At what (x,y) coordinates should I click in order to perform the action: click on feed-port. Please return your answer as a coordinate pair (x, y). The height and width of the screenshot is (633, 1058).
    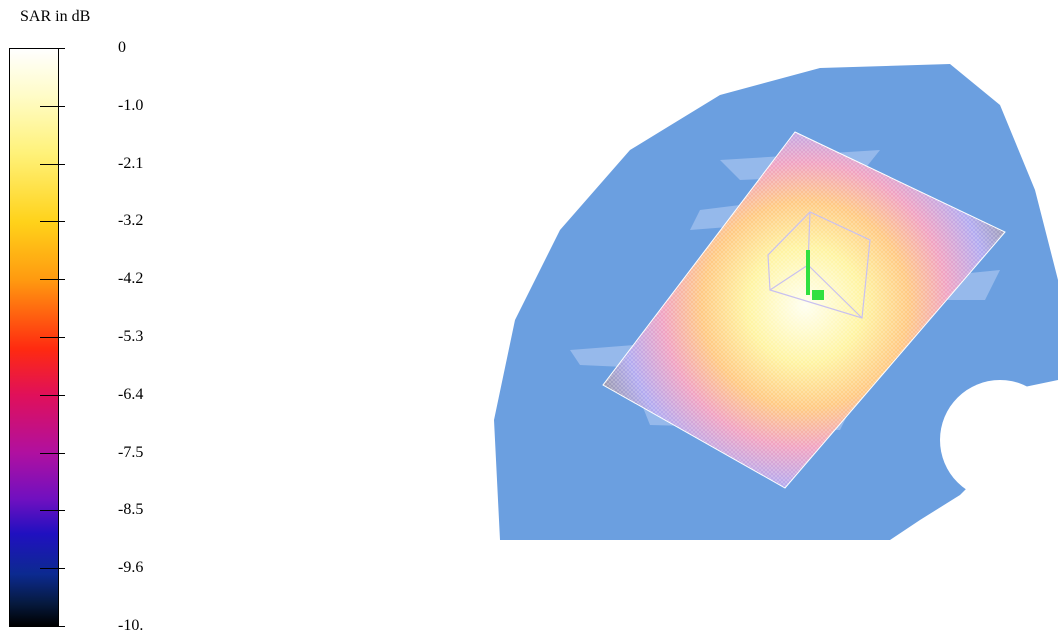
    Looking at the image, I should click on (818, 295).